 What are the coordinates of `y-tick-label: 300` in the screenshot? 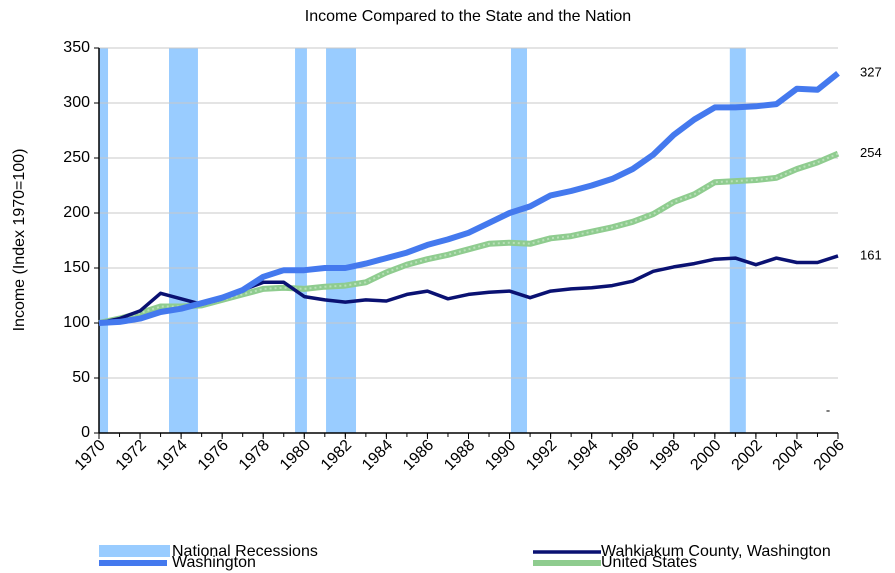 It's located at (76, 102).